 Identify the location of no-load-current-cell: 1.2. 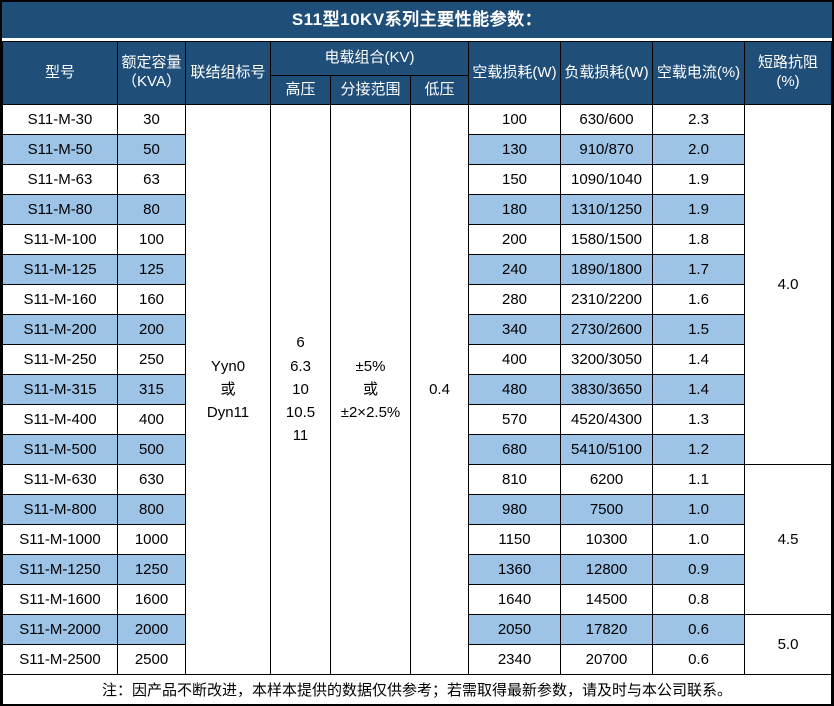
(698, 449).